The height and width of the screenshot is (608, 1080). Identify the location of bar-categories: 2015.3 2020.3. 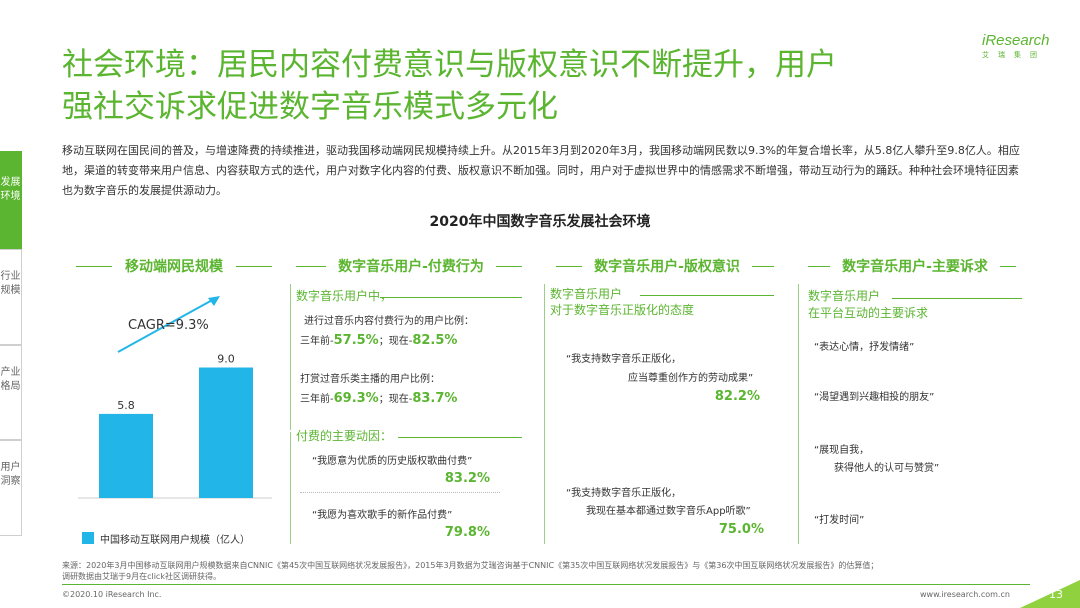
(176, 509).